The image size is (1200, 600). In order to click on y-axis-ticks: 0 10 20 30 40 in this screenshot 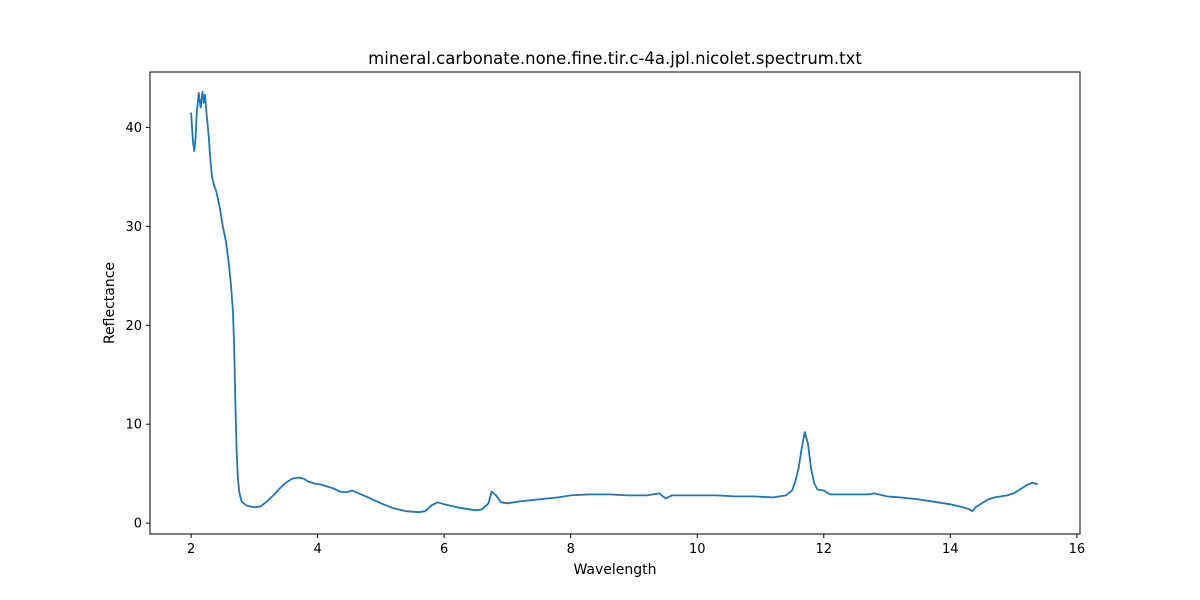, I will do `click(137, 326)`.